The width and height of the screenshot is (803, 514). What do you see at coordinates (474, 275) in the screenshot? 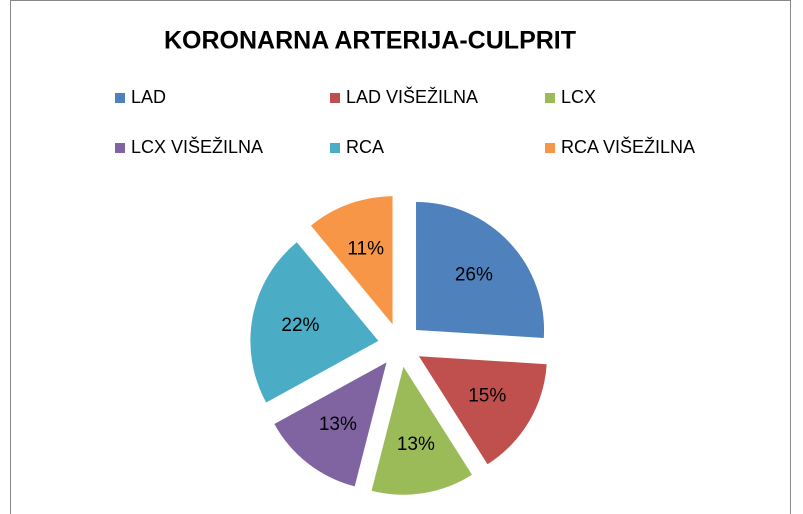
I see `data-label: 26%` at bounding box center [474, 275].